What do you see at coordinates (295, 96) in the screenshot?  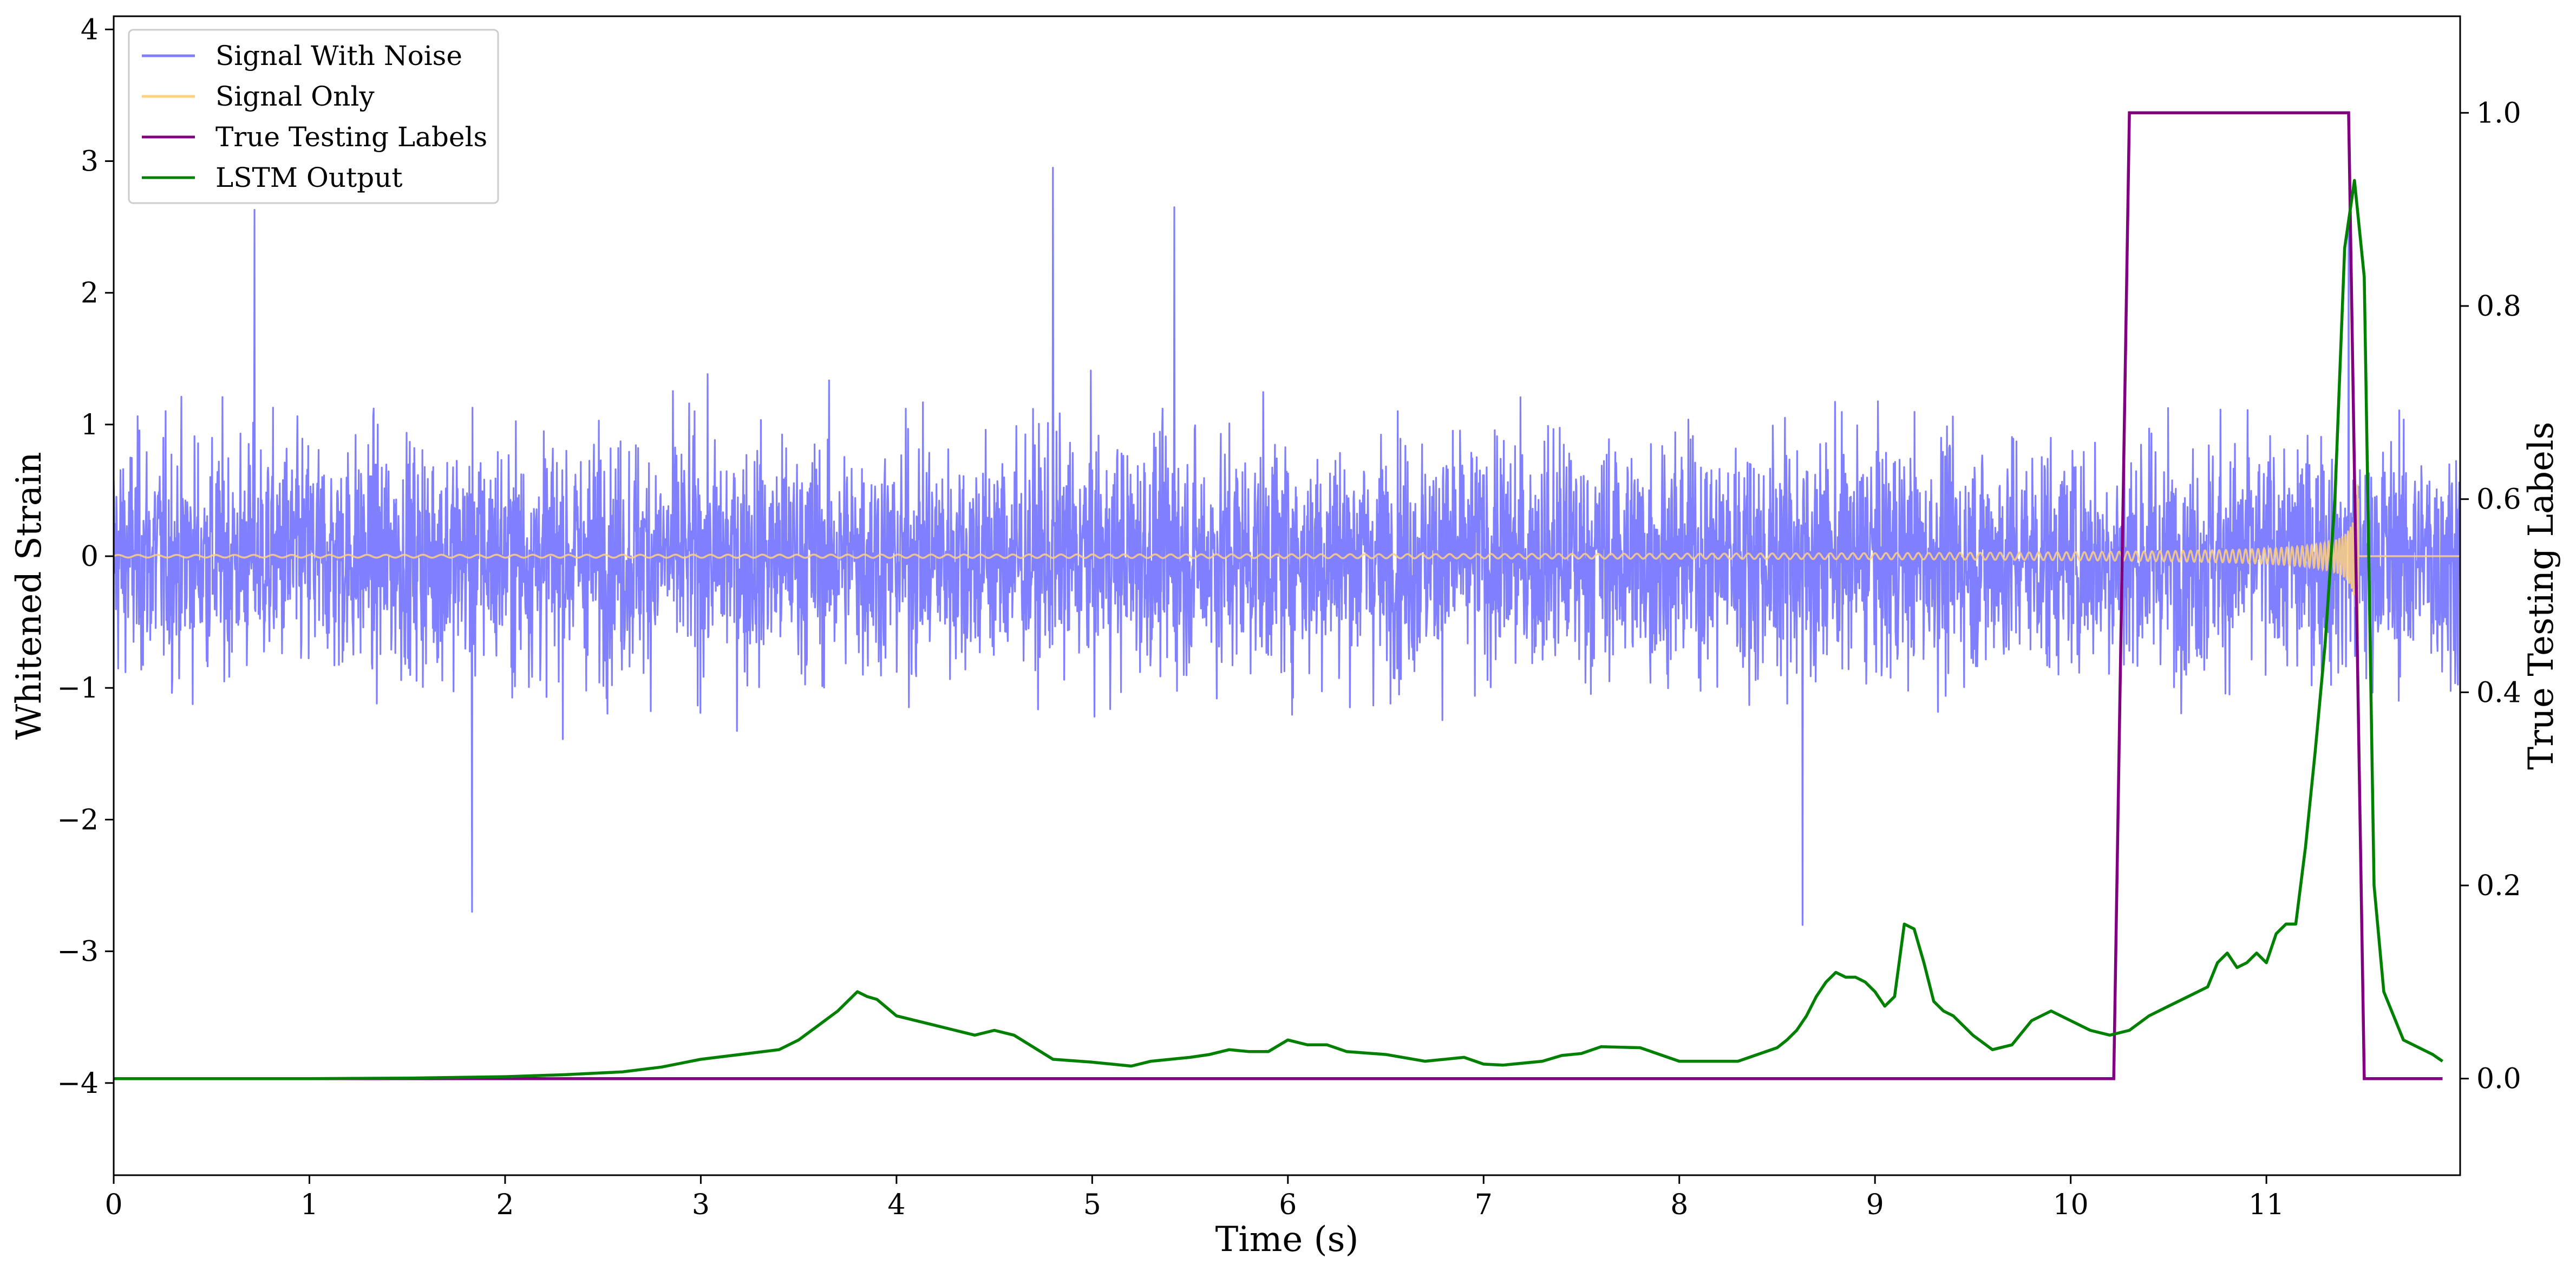 I see `legend-label-signal: Signal Only` at bounding box center [295, 96].